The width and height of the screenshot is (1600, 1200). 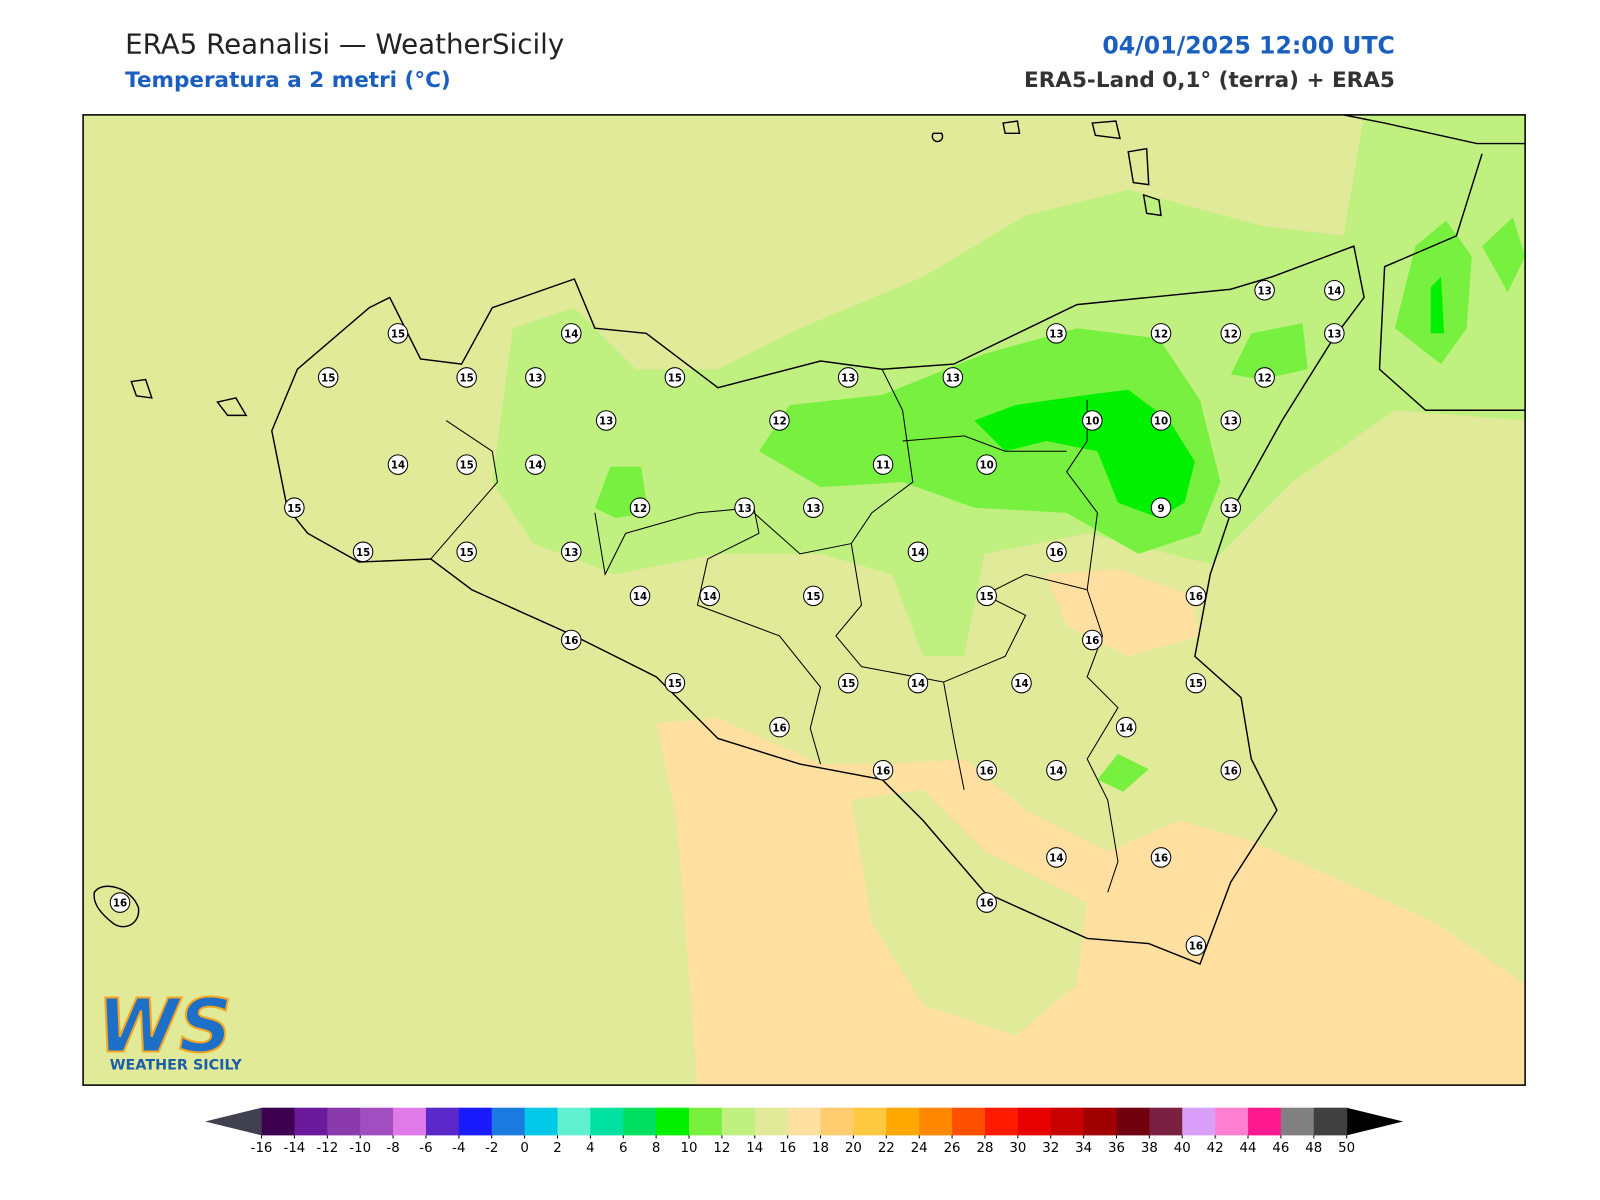 What do you see at coordinates (820, 1148) in the screenshot?
I see `colorbar-tick-label: 18` at bounding box center [820, 1148].